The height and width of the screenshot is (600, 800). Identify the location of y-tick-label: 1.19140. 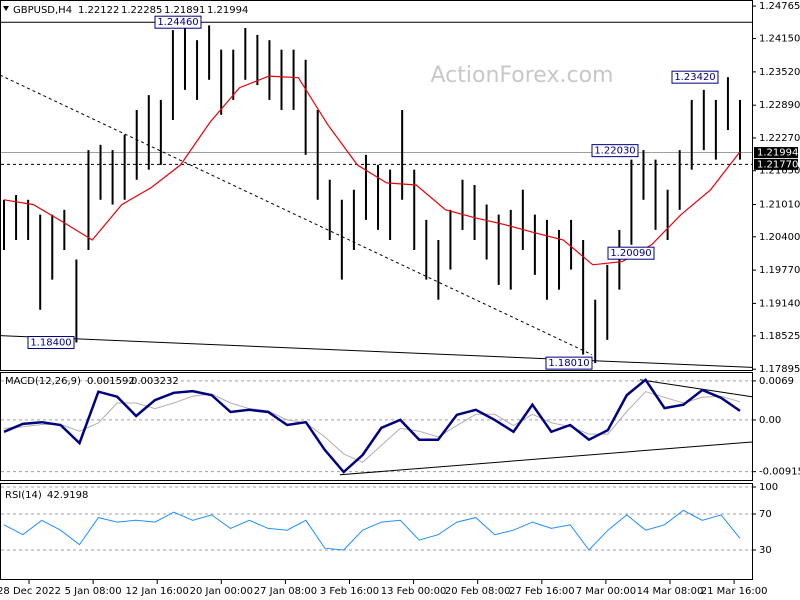
(779, 303).